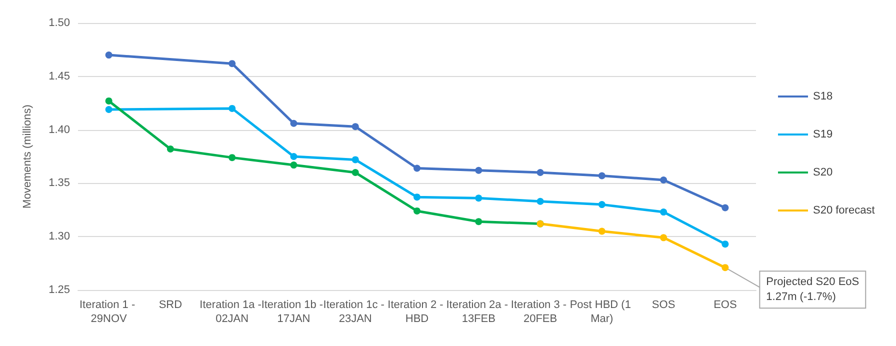  I want to click on y-tick-label: 1.40, so click(59, 130).